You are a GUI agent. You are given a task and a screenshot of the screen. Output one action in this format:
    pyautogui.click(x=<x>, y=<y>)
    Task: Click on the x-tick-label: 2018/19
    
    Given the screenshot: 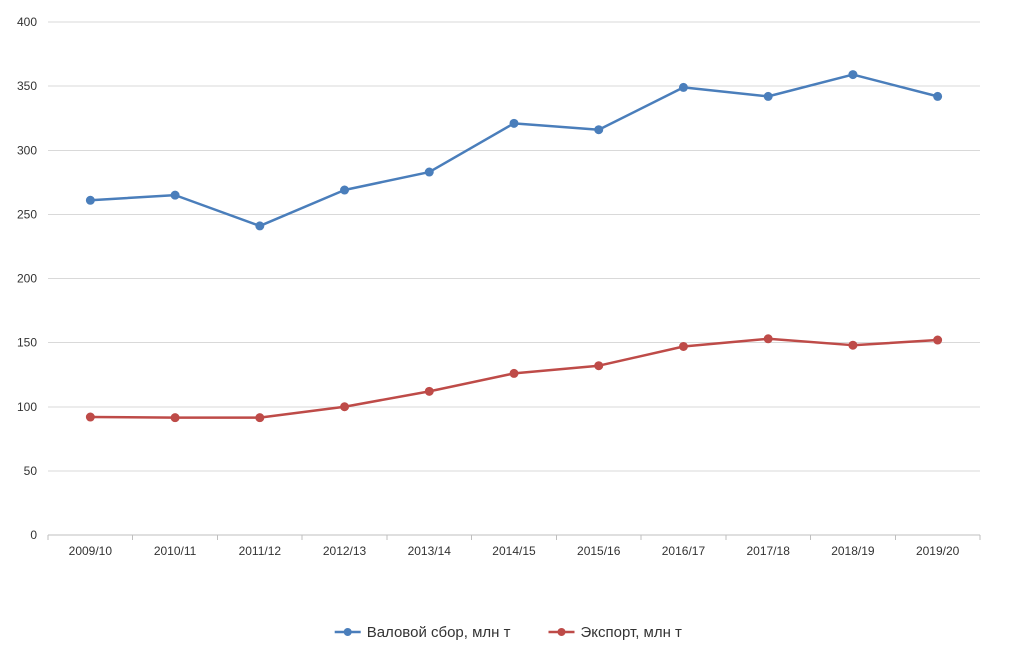 What is the action you would take?
    pyautogui.click(x=853, y=551)
    